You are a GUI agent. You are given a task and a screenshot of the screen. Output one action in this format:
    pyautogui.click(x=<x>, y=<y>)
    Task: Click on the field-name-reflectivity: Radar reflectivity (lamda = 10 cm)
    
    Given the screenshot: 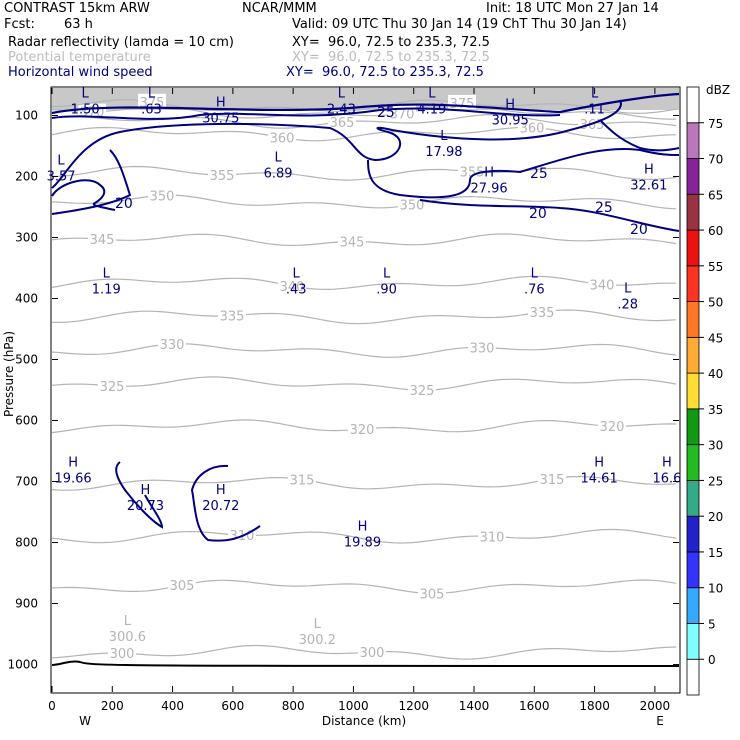 What is the action you would take?
    pyautogui.click(x=121, y=42)
    